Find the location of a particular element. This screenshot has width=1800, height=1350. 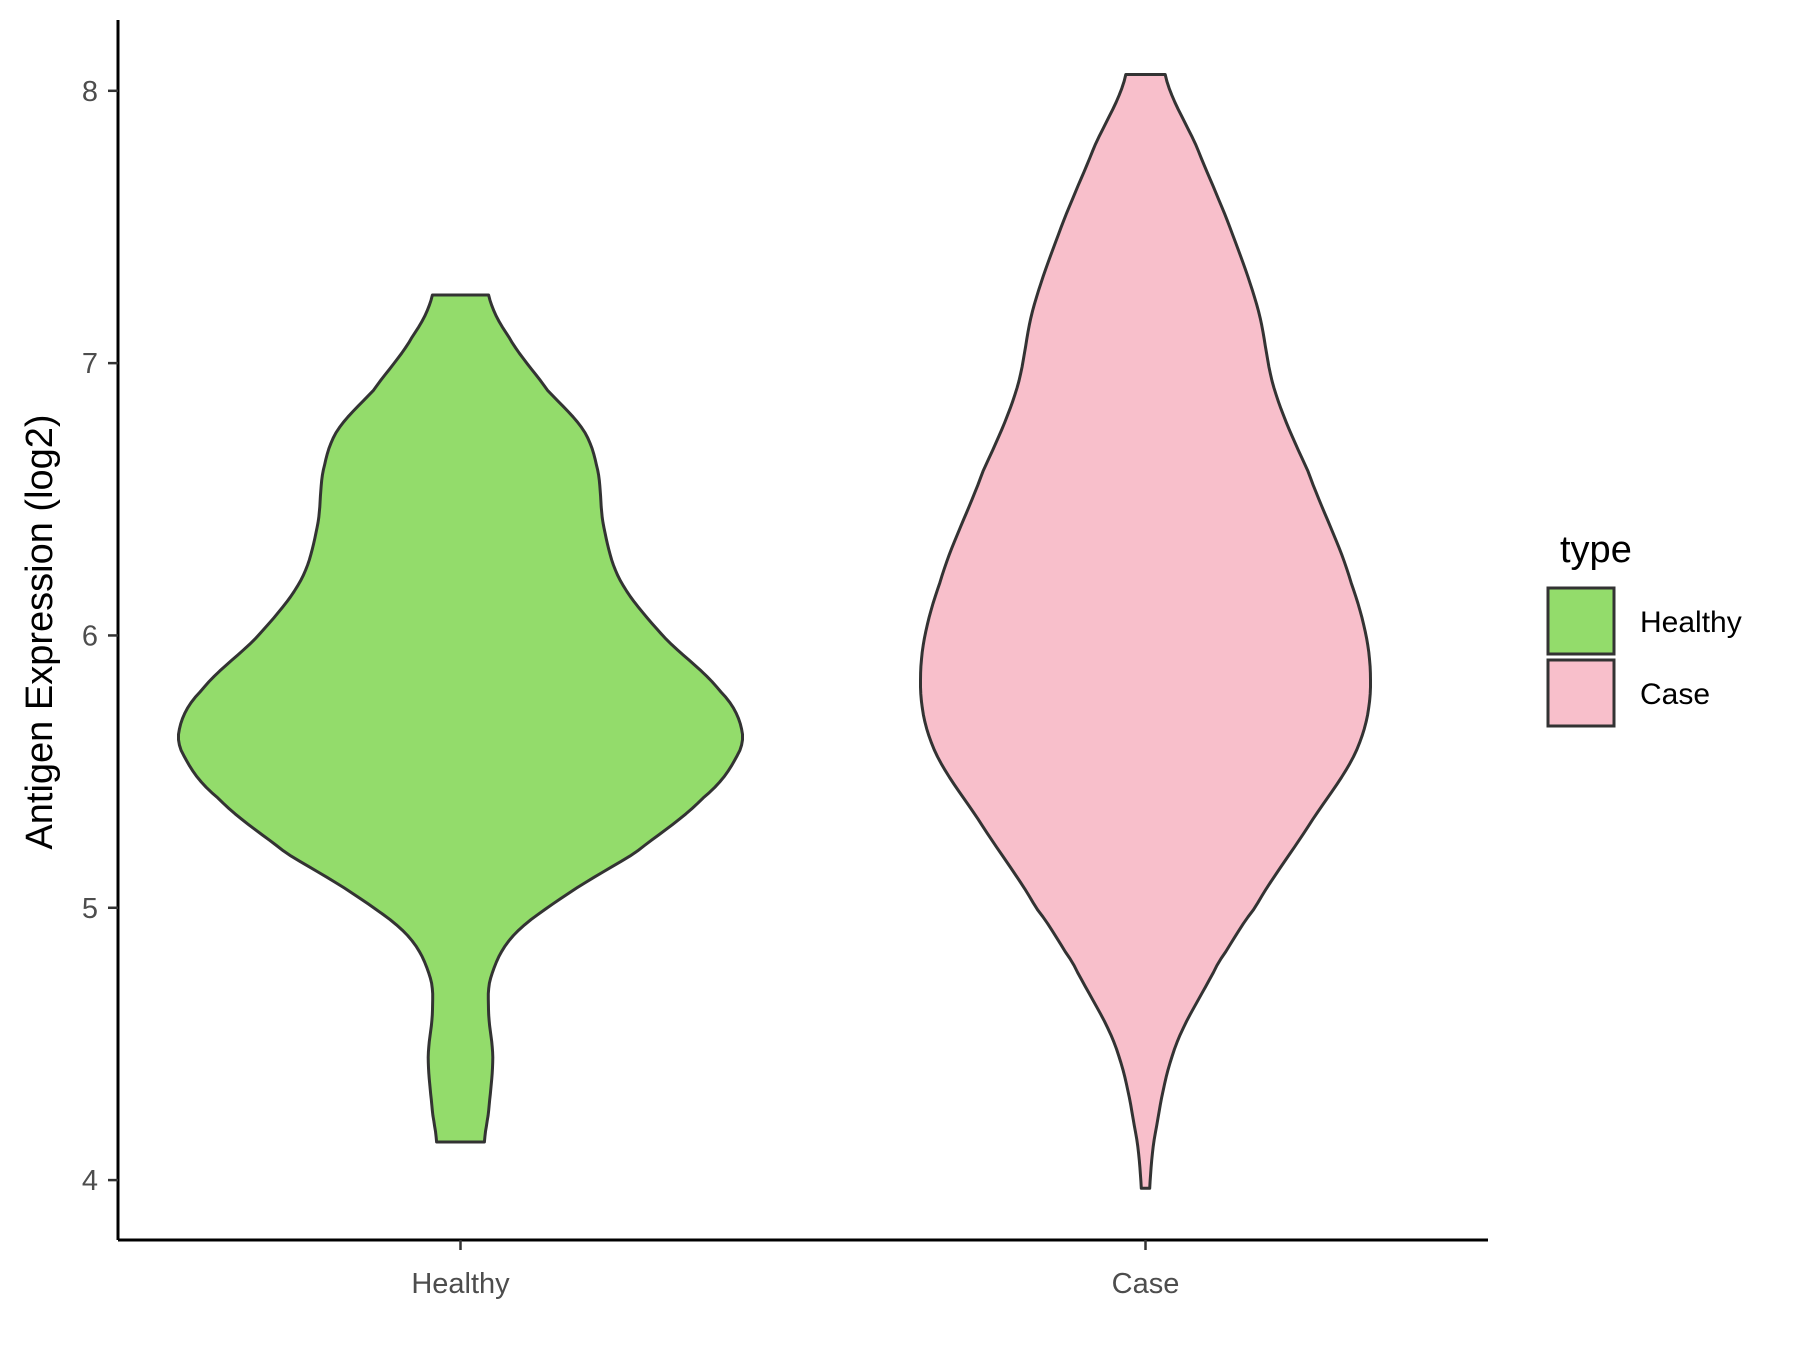

y-axis-title: Antigen Expression (log2) is located at coordinates (40, 631).